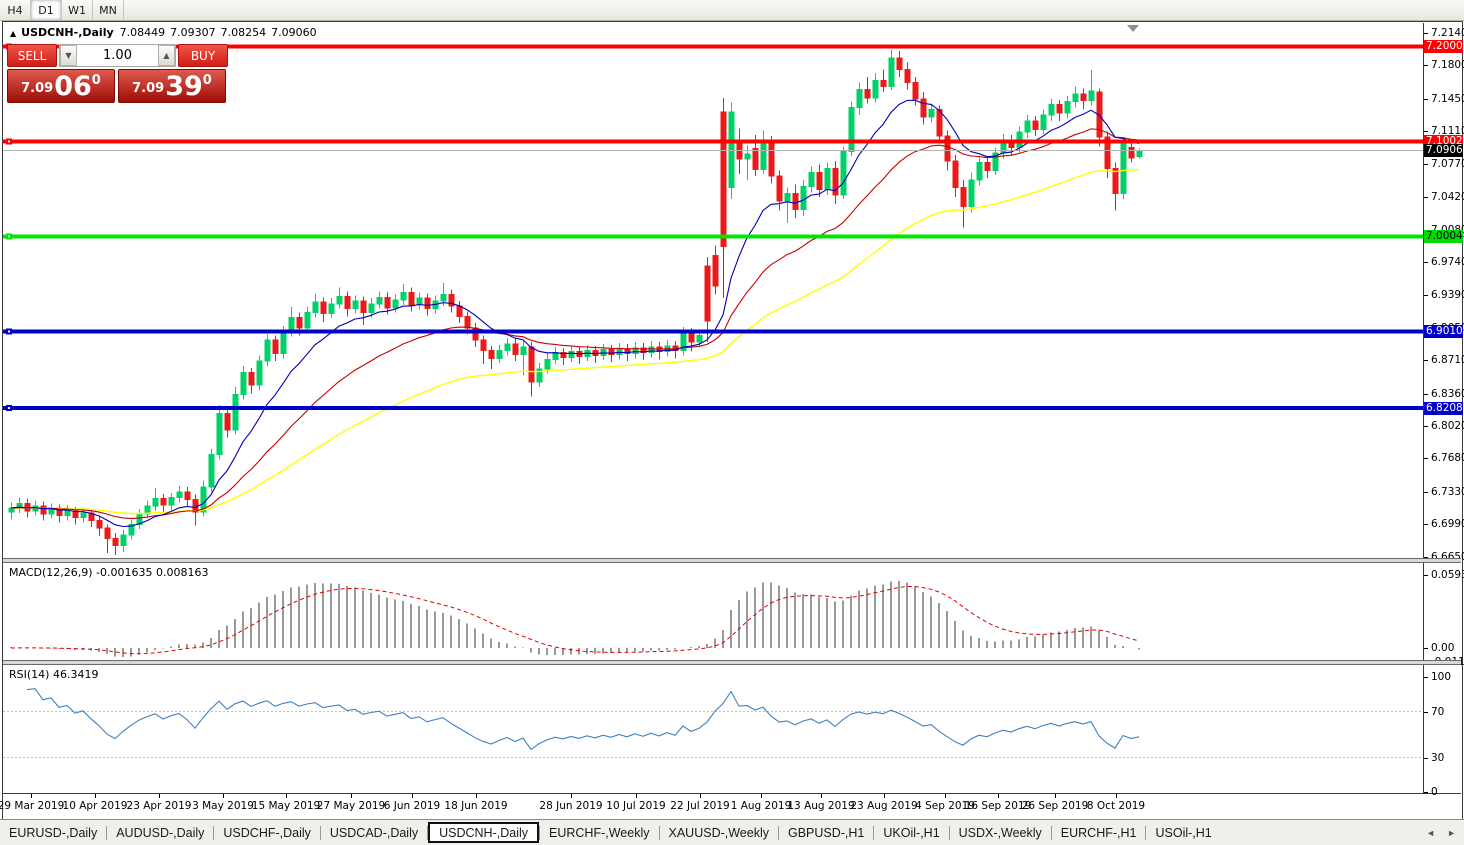 This screenshot has width=1464, height=845. Describe the element at coordinates (77, 10) in the screenshot. I see `timeframe-button-w1: W1` at that location.